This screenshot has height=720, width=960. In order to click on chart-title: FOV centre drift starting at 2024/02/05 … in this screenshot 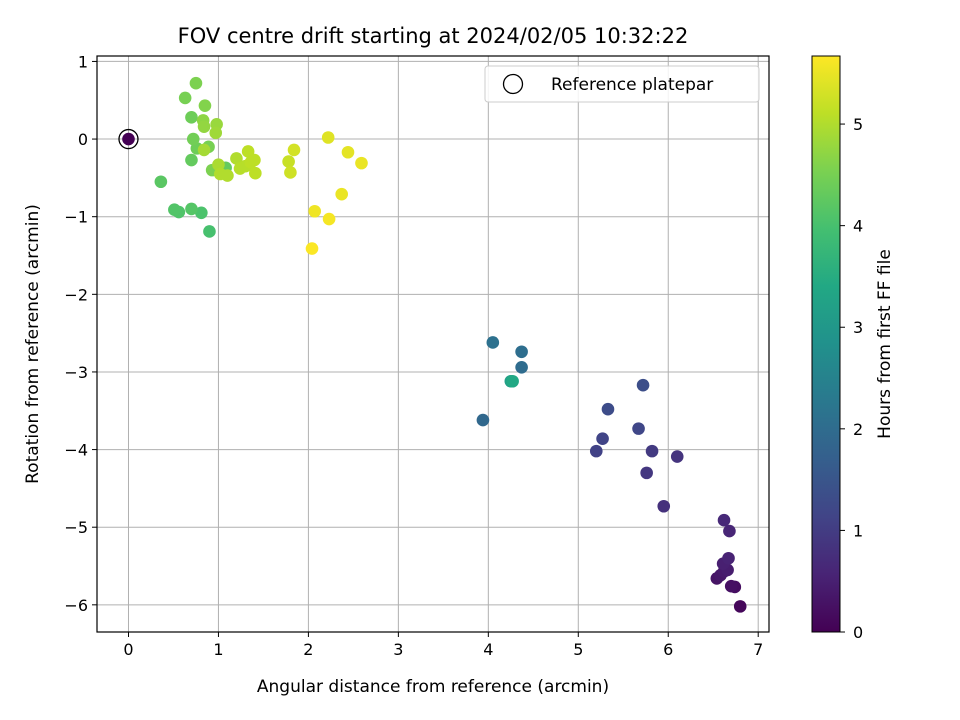, I will do `click(433, 36)`.